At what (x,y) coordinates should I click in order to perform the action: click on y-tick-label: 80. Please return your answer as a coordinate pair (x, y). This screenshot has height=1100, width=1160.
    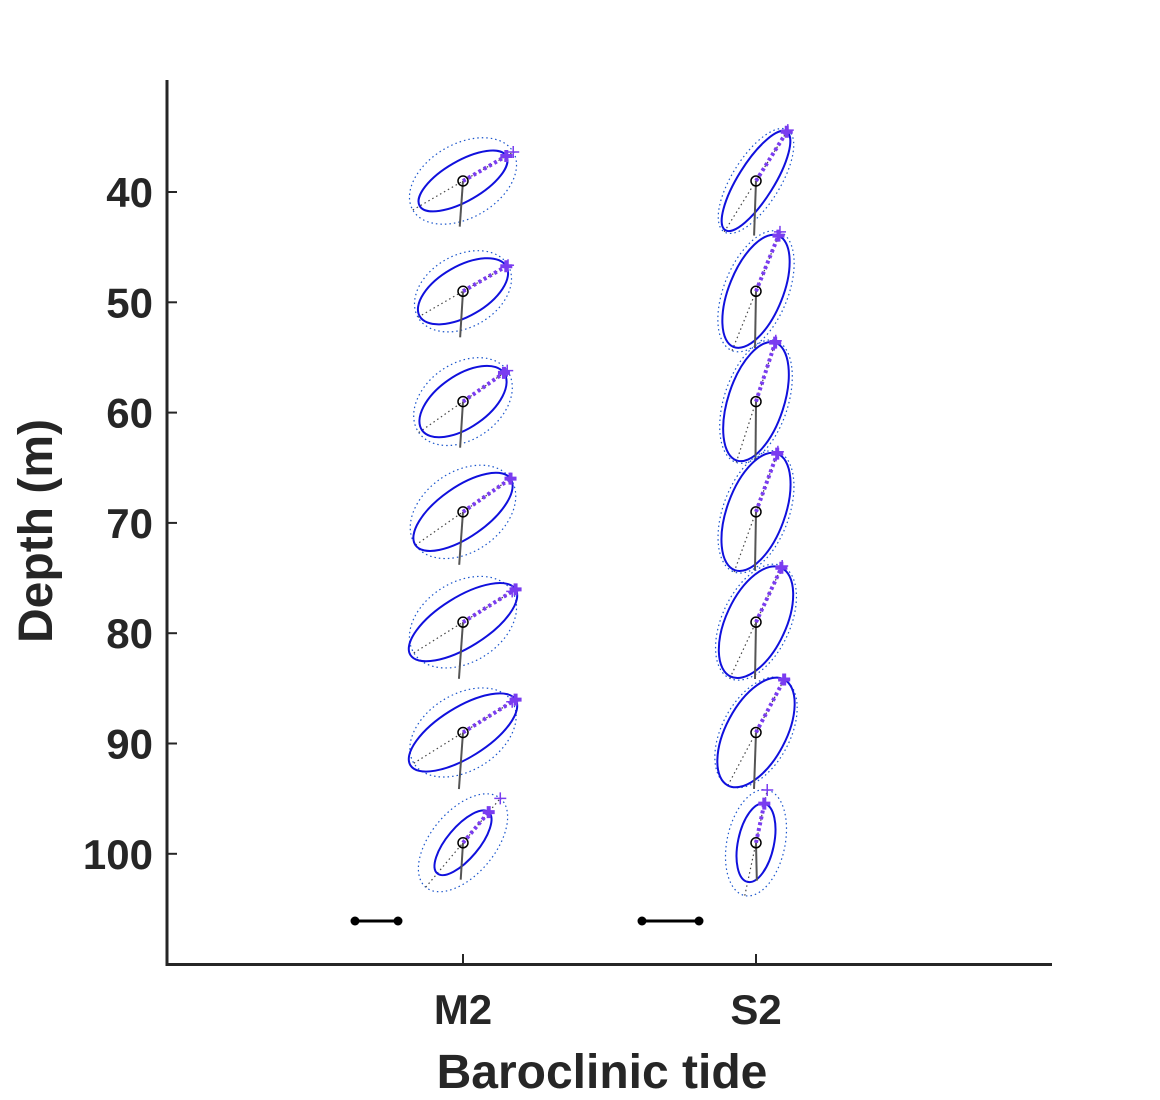
    Looking at the image, I should click on (129, 633).